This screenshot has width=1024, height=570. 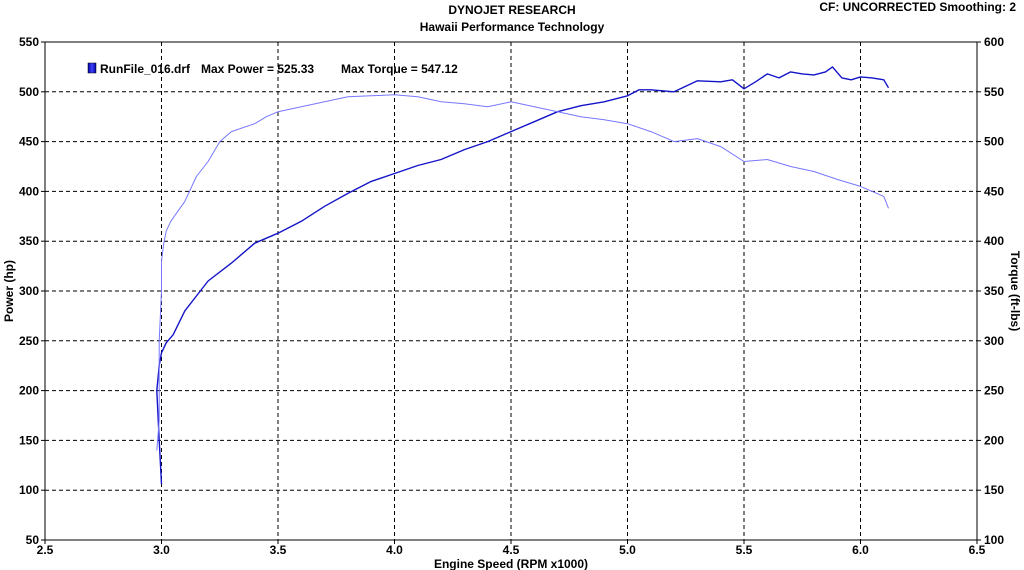 I want to click on y2-axis-label: Torque (ft-lbs), so click(x=1015, y=291).